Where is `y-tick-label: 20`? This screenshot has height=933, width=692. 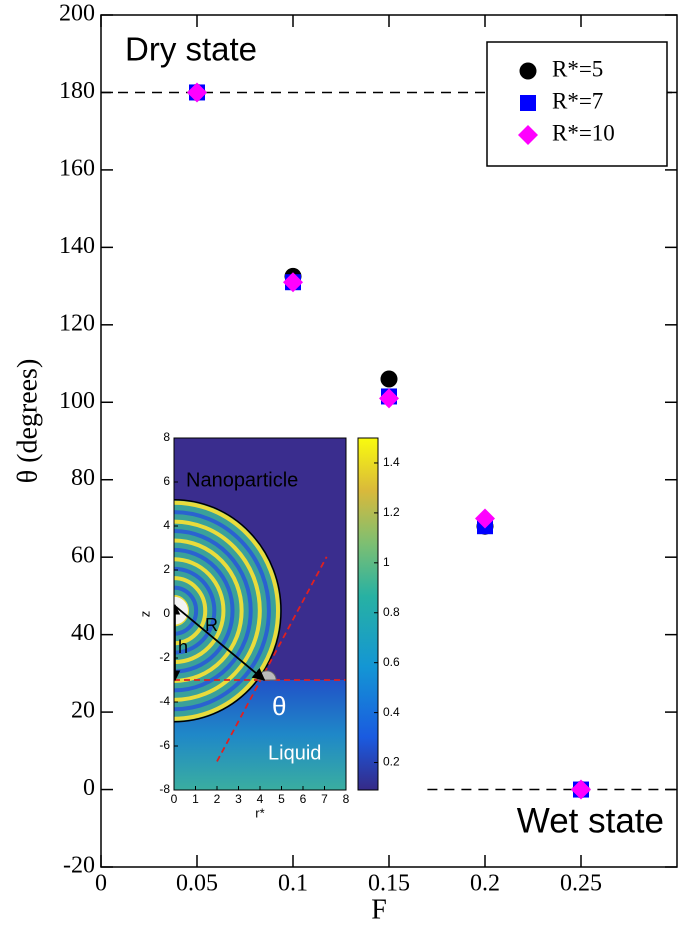
y-tick-label: 20 is located at coordinates (83, 711).